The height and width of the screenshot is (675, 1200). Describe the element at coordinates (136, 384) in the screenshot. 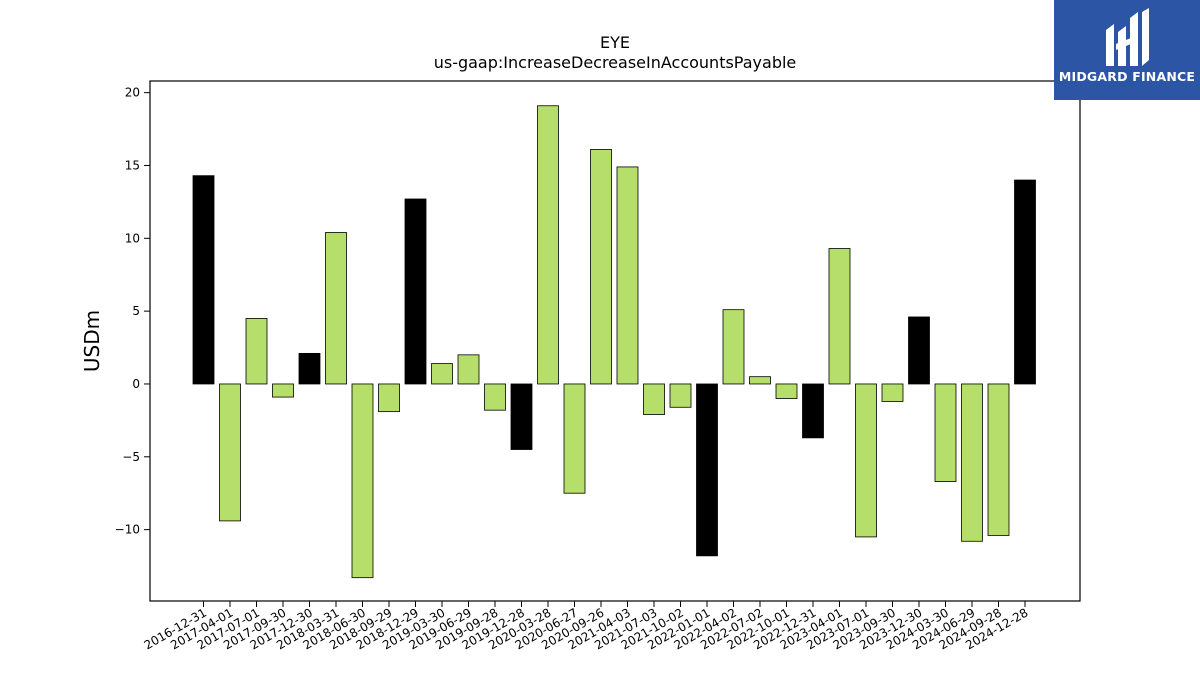

I see `y-tick-label: 0` at that location.